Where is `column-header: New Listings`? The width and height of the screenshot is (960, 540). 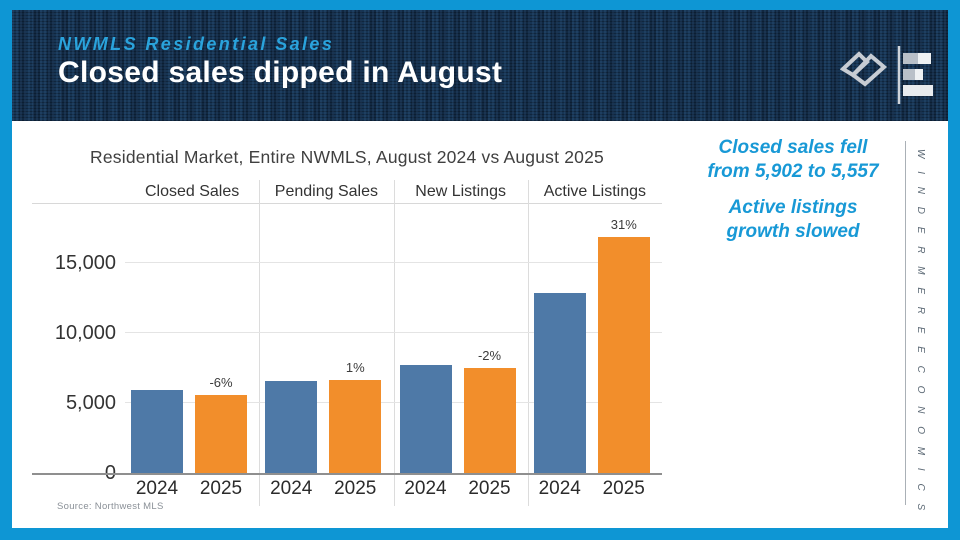 column-header: New Listings is located at coordinates (460, 191).